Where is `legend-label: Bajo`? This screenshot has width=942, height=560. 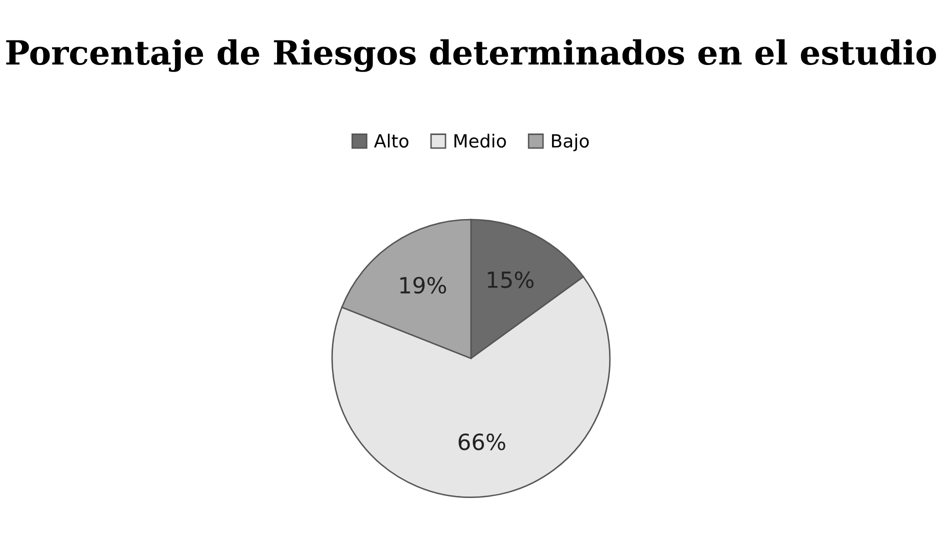
legend-label: Bajo is located at coordinates (570, 143).